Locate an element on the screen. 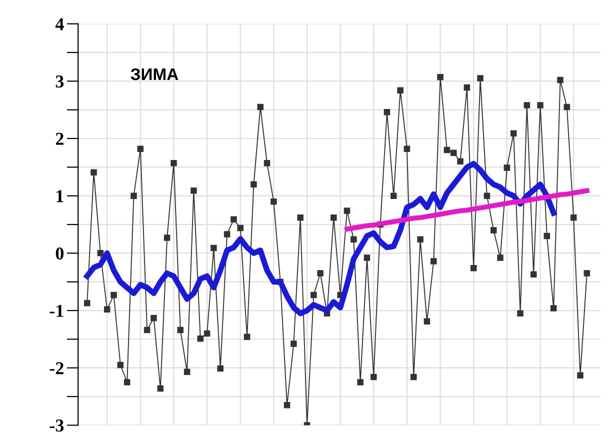  y-tick-label: 1 is located at coordinates (60, 196).